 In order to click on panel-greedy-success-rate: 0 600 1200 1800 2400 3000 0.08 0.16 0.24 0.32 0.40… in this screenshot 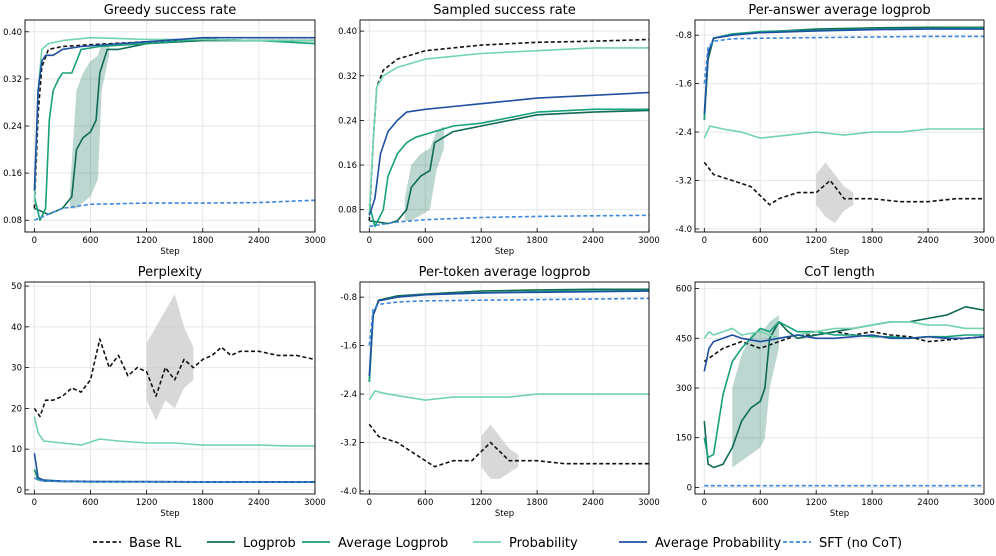, I will do `click(164, 130)`.